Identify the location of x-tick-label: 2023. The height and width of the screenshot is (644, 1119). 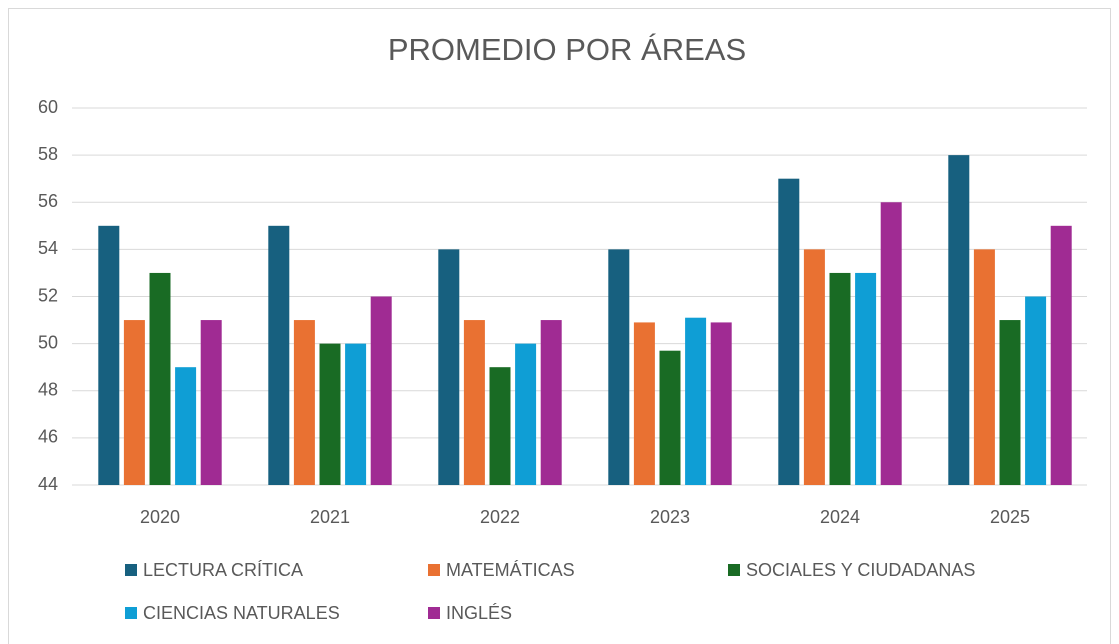
(670, 517).